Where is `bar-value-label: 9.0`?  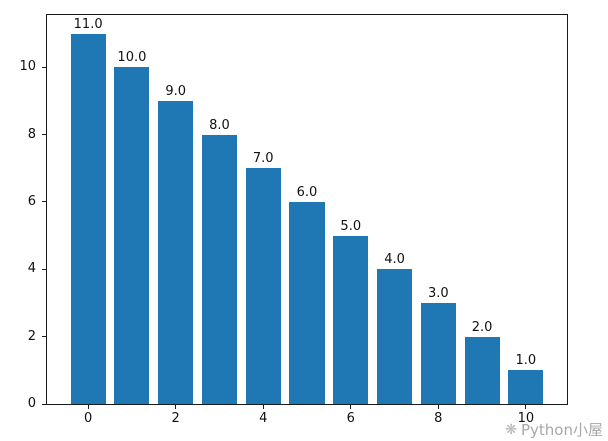
bar-value-label: 9.0 is located at coordinates (176, 91).